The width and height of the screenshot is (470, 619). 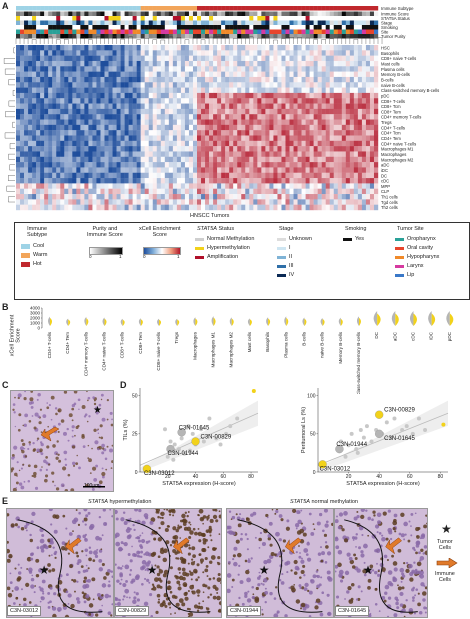 What do you see at coordinates (411, 274) in the screenshot?
I see `legend-label: Lip` at bounding box center [411, 274].